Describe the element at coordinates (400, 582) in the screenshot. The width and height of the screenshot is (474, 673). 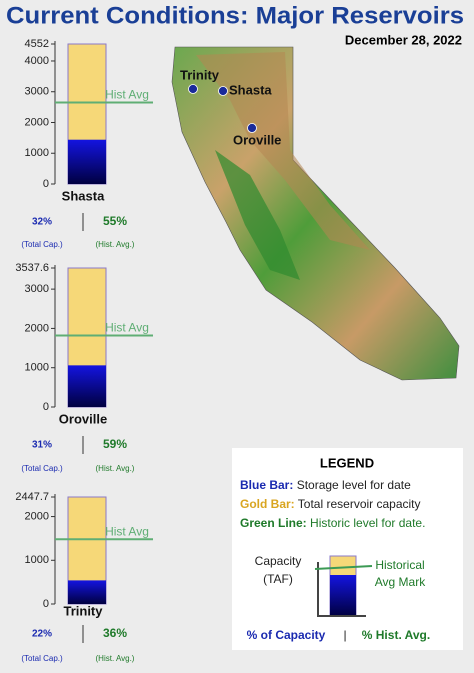
I see `legend-hist: Avg Mark` at that location.